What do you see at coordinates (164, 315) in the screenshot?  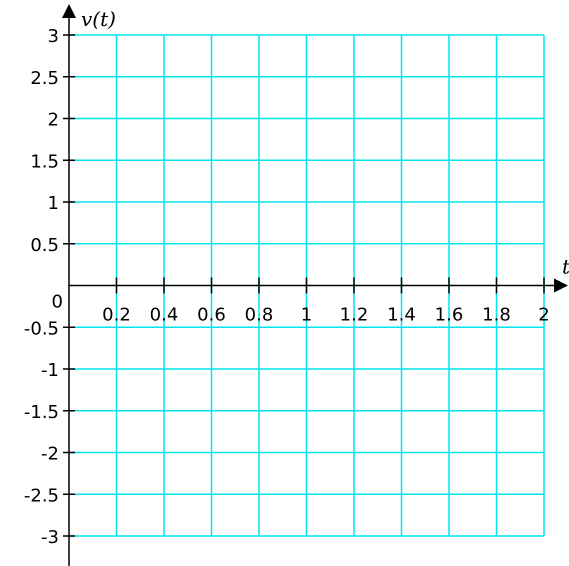 I see `x-tick-label: 0.4` at bounding box center [164, 315].